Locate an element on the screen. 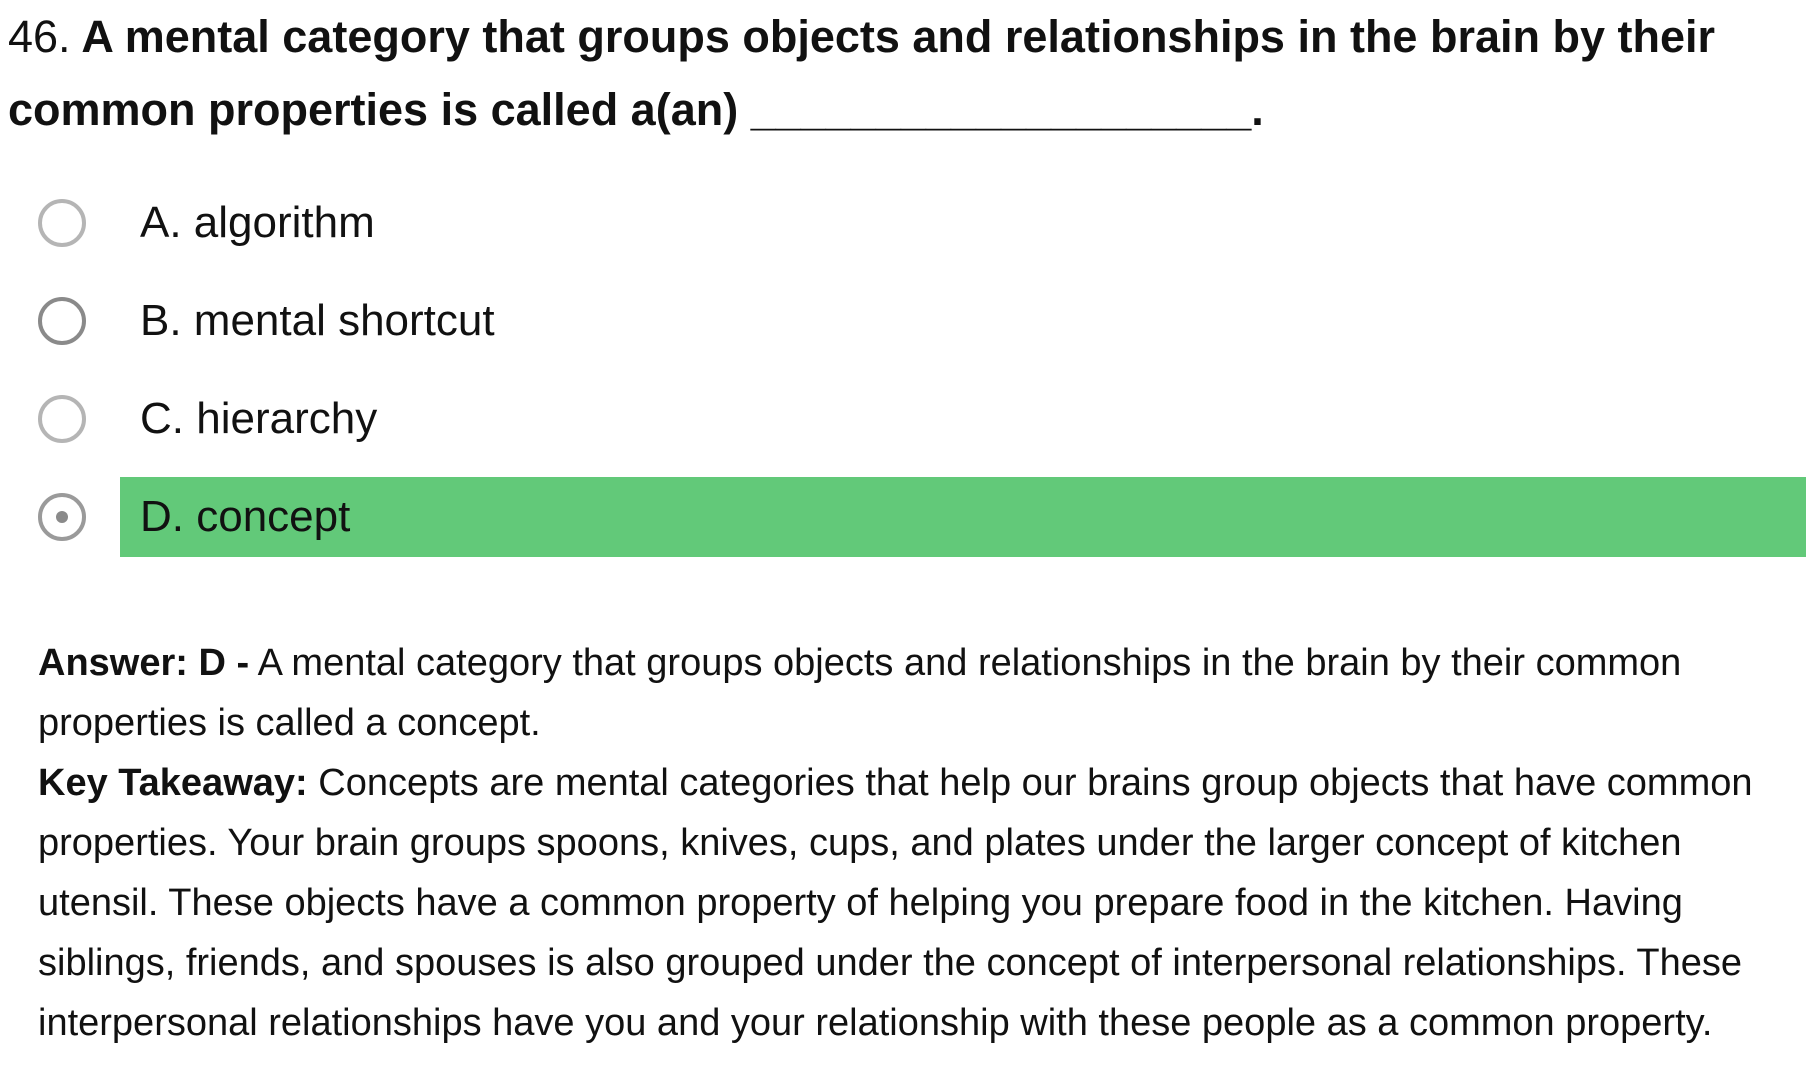 Image resolution: width=1812 pixels, height=1068 pixels. option-c: C. hierarchy is located at coordinates (906, 419).